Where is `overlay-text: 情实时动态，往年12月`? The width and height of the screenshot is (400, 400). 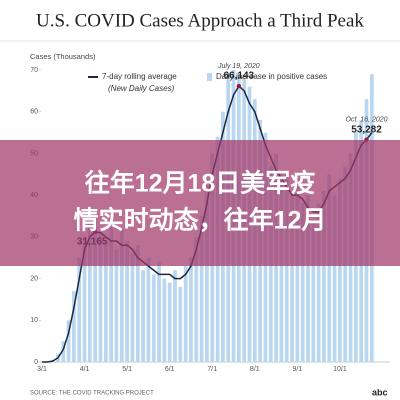
overlay-text: 情实时动态，往年12月 is located at coordinates (200, 220).